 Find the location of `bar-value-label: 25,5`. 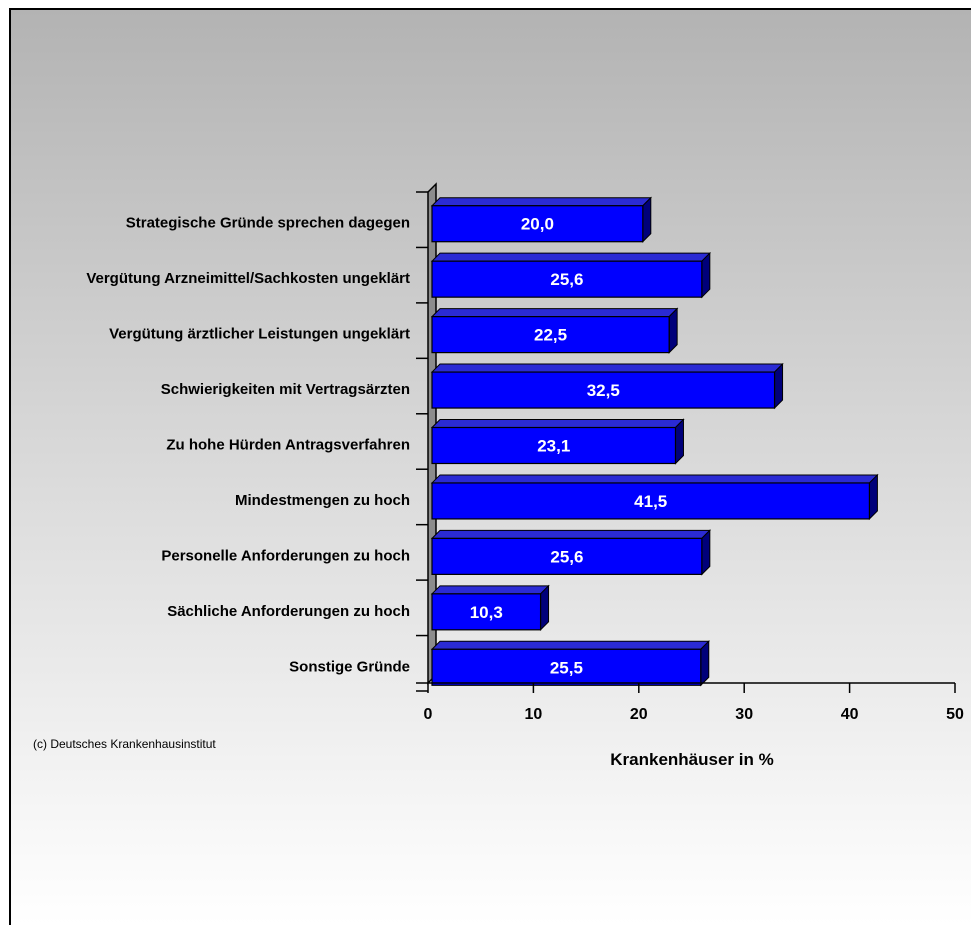

bar-value-label: 25,5 is located at coordinates (566, 667).